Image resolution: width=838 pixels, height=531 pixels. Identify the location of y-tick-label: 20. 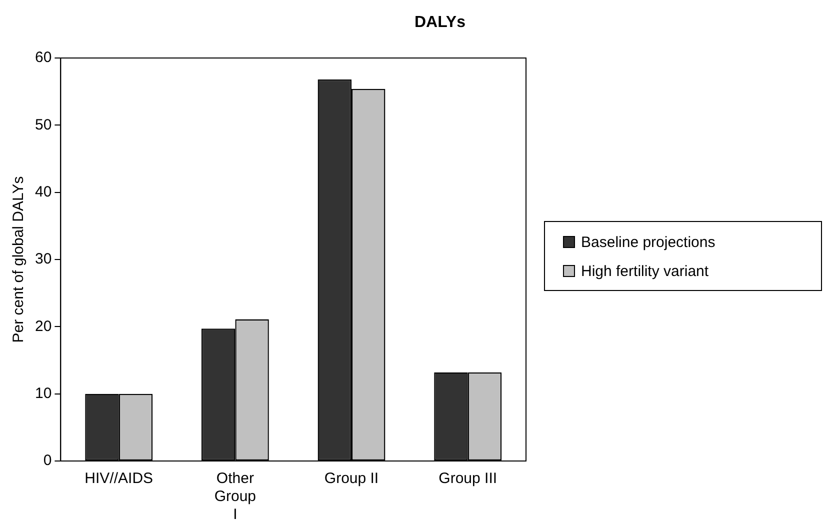
(43, 326).